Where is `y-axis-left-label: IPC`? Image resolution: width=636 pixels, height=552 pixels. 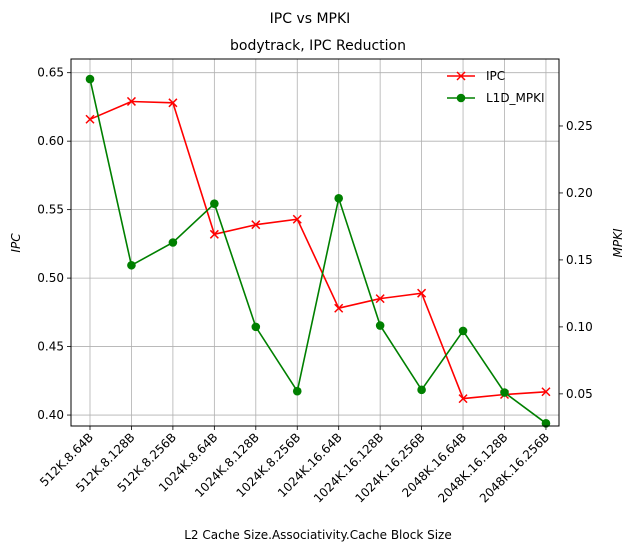 y-axis-left-label: IPC is located at coordinates (16, 243).